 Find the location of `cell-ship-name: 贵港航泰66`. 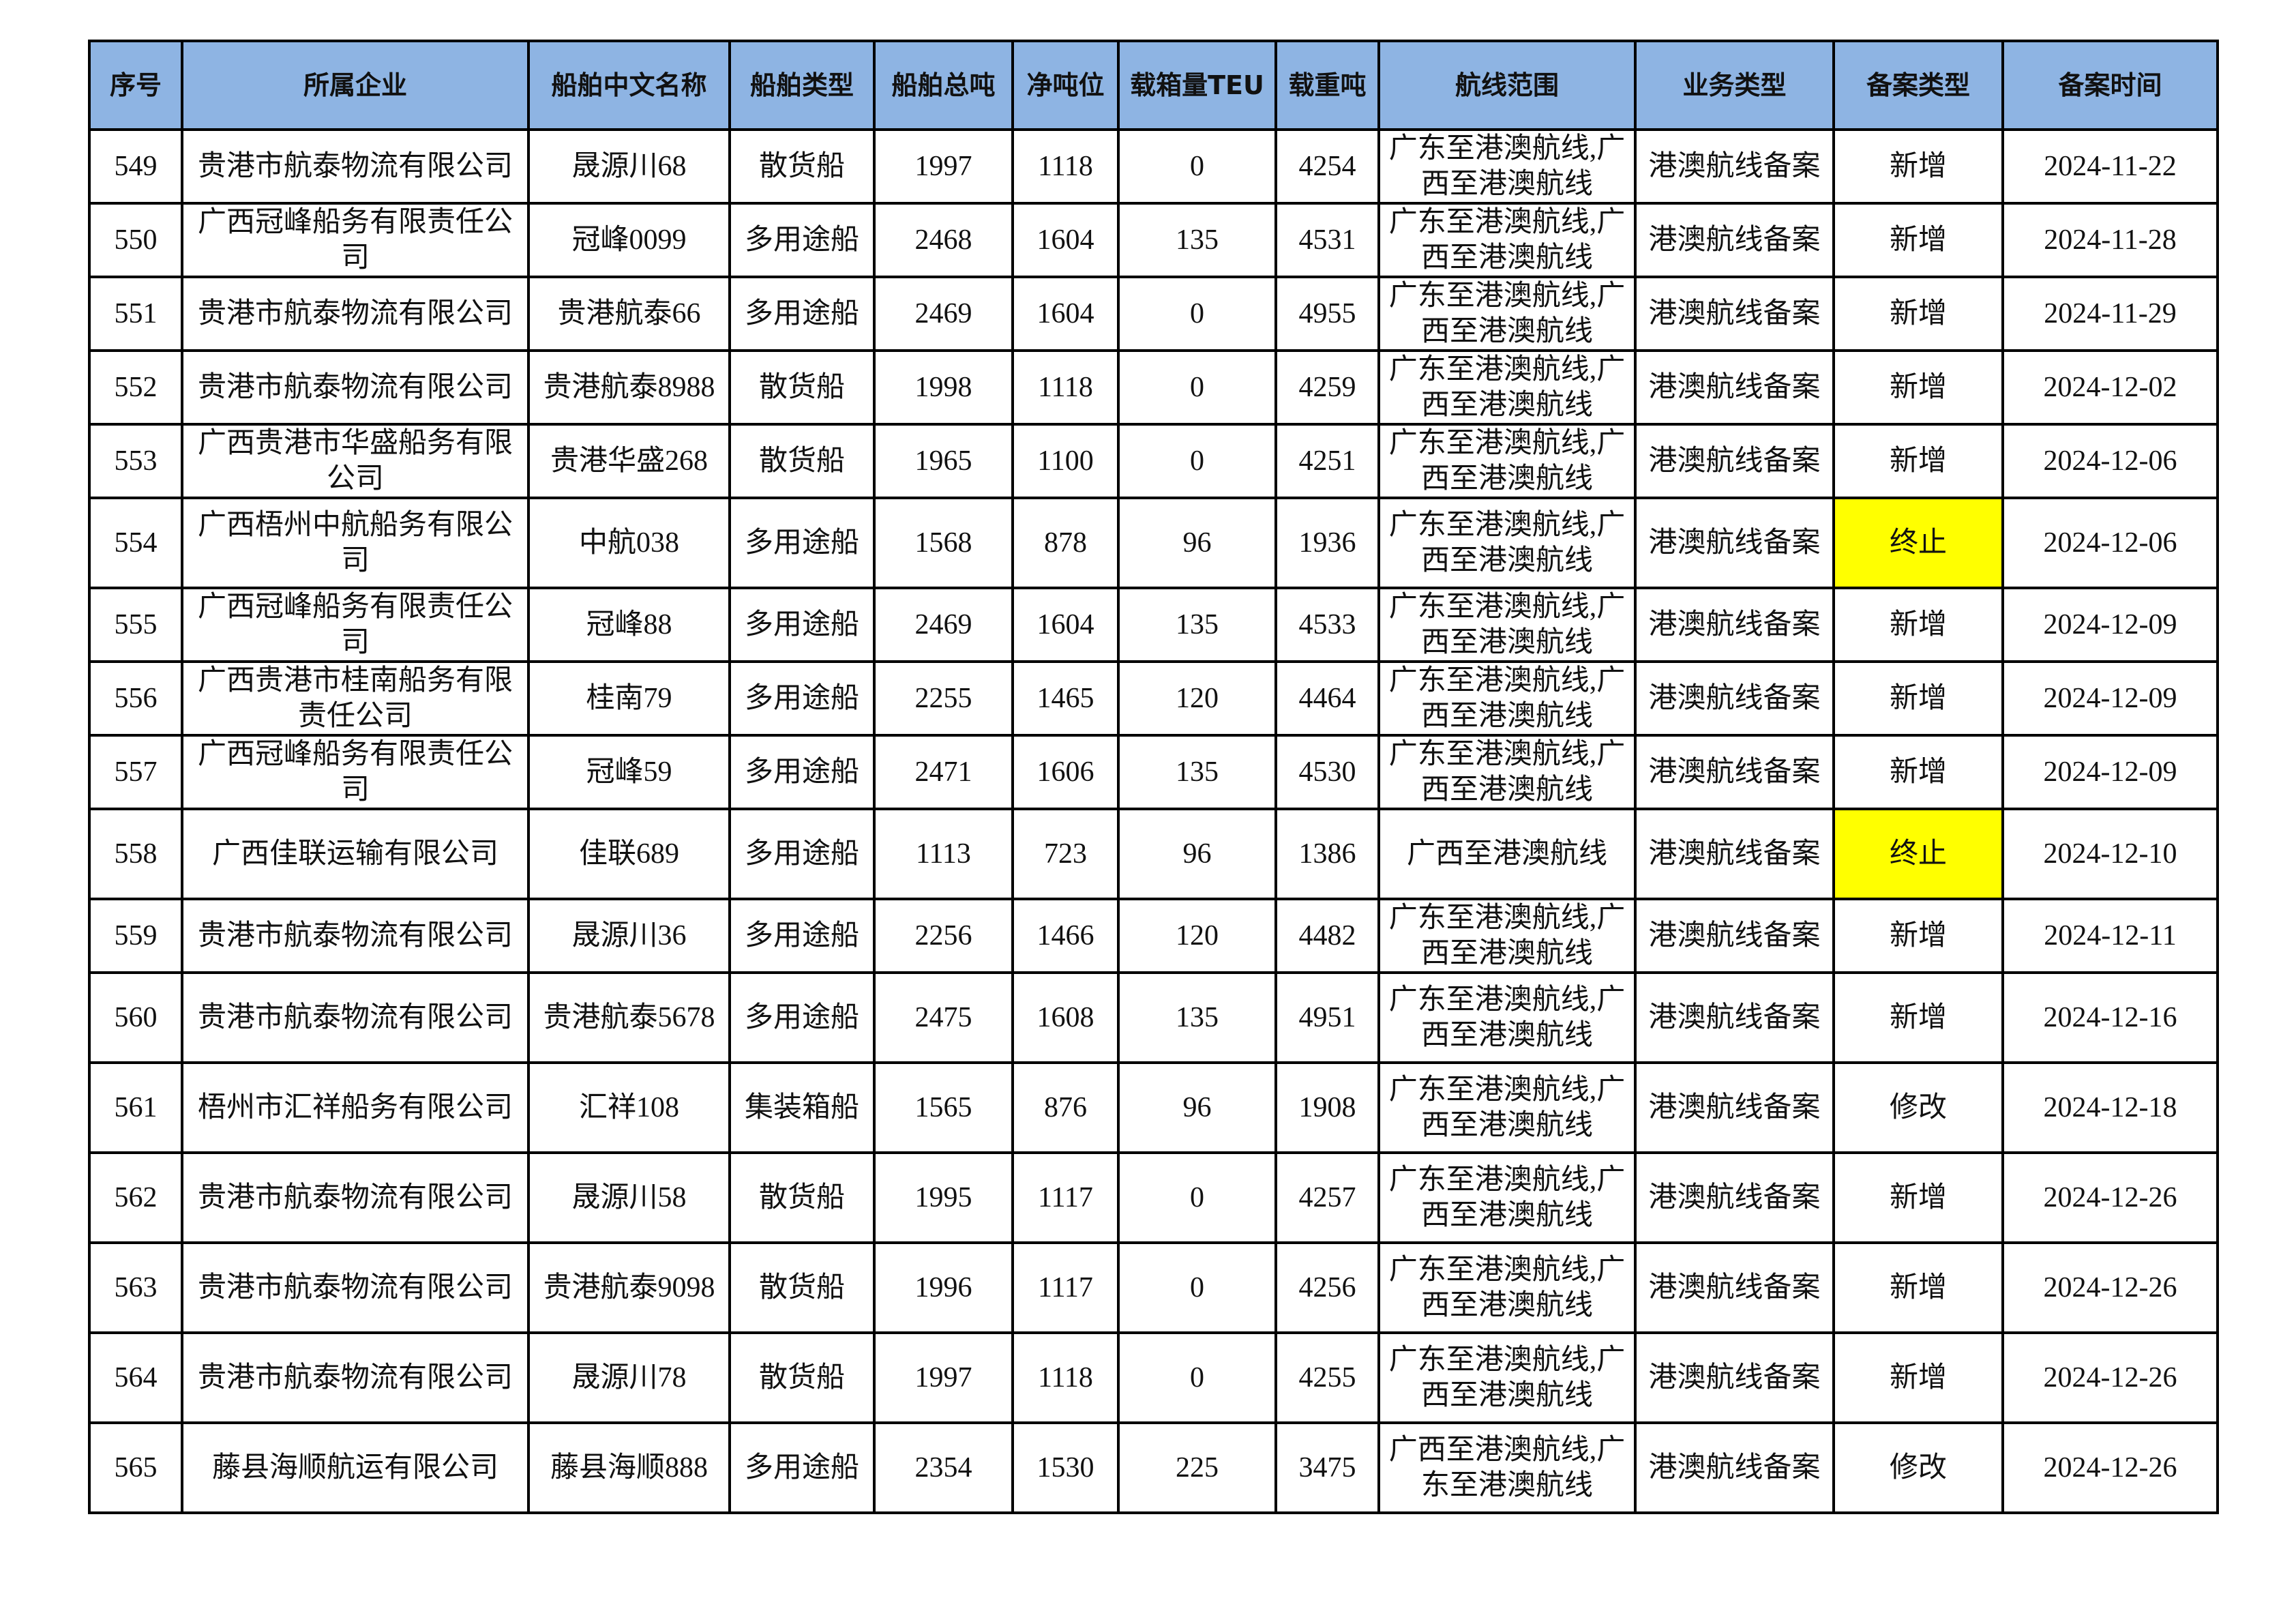

cell-ship-name: 贵港航泰66 is located at coordinates (629, 314).